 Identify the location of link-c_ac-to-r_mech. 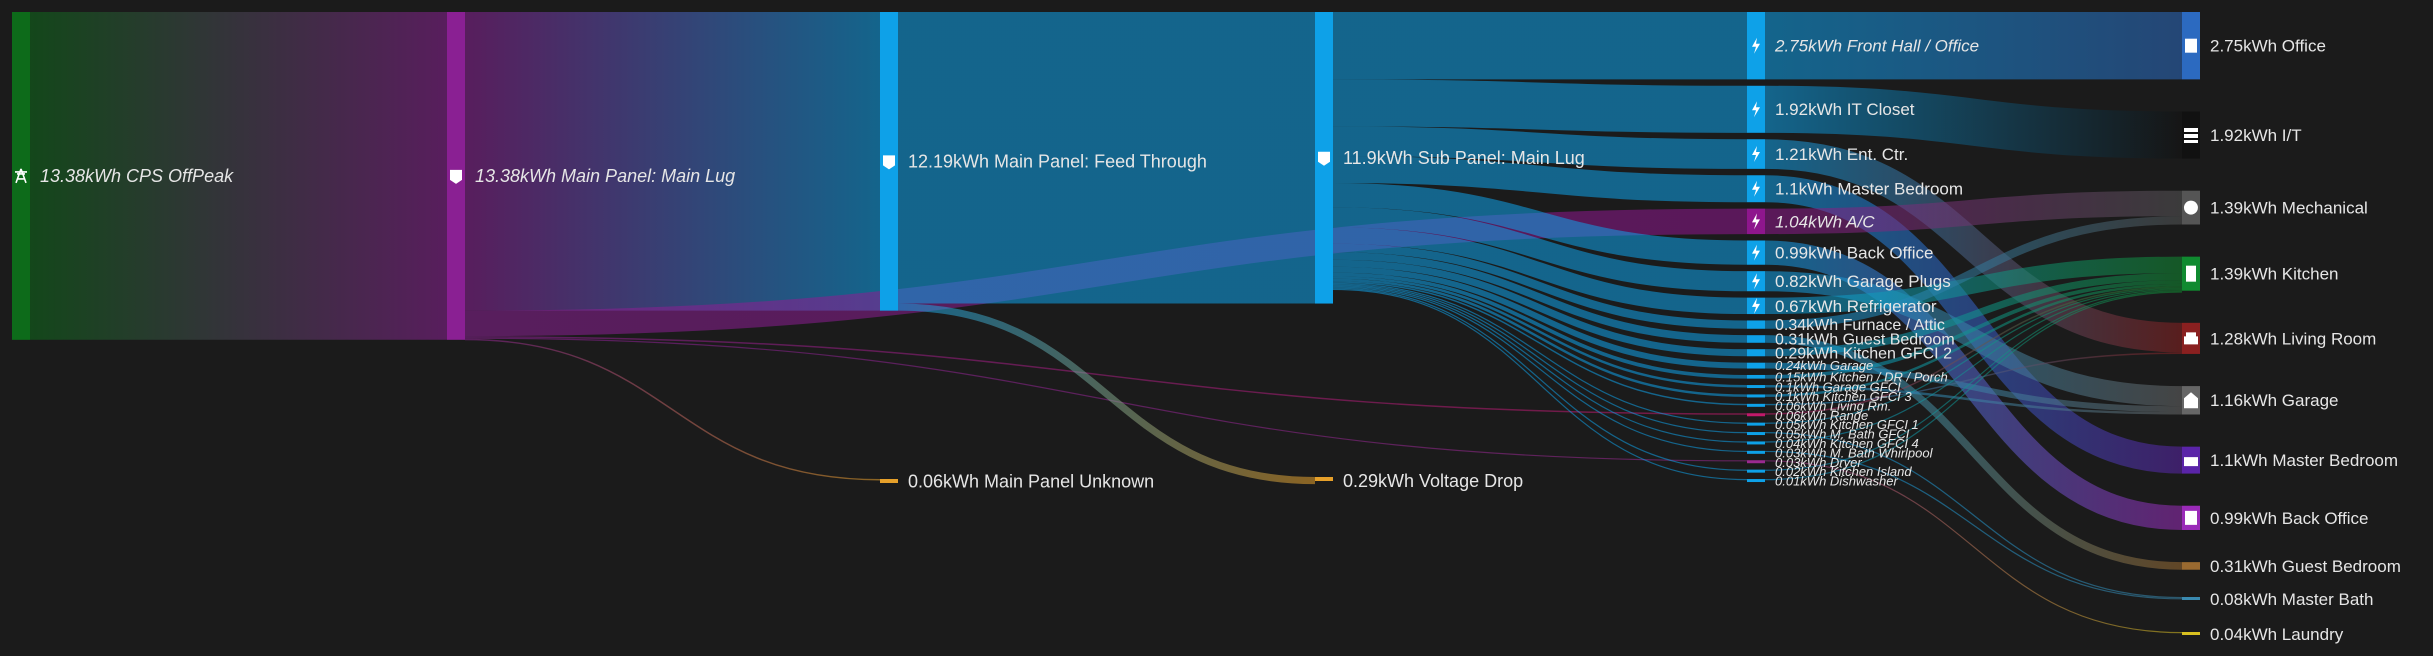
(1973, 212).